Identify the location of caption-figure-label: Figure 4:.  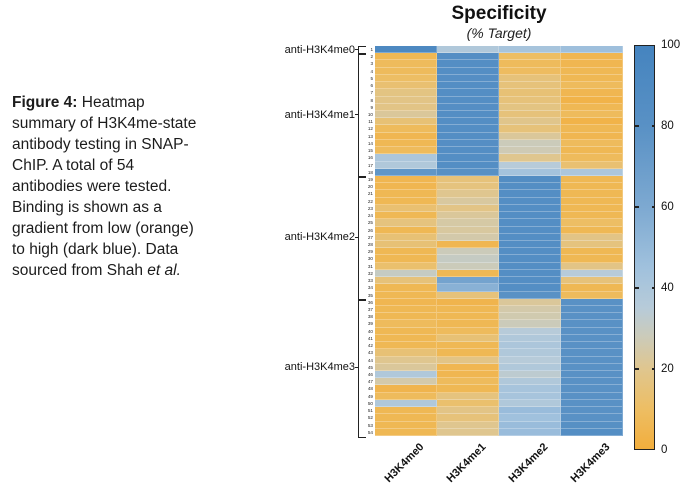
(45, 102).